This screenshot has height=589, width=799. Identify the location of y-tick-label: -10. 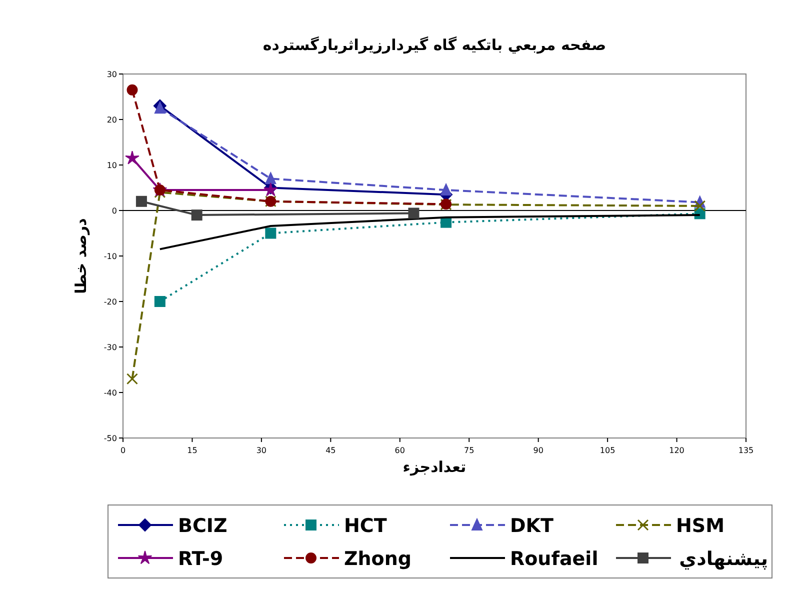
(110, 256).